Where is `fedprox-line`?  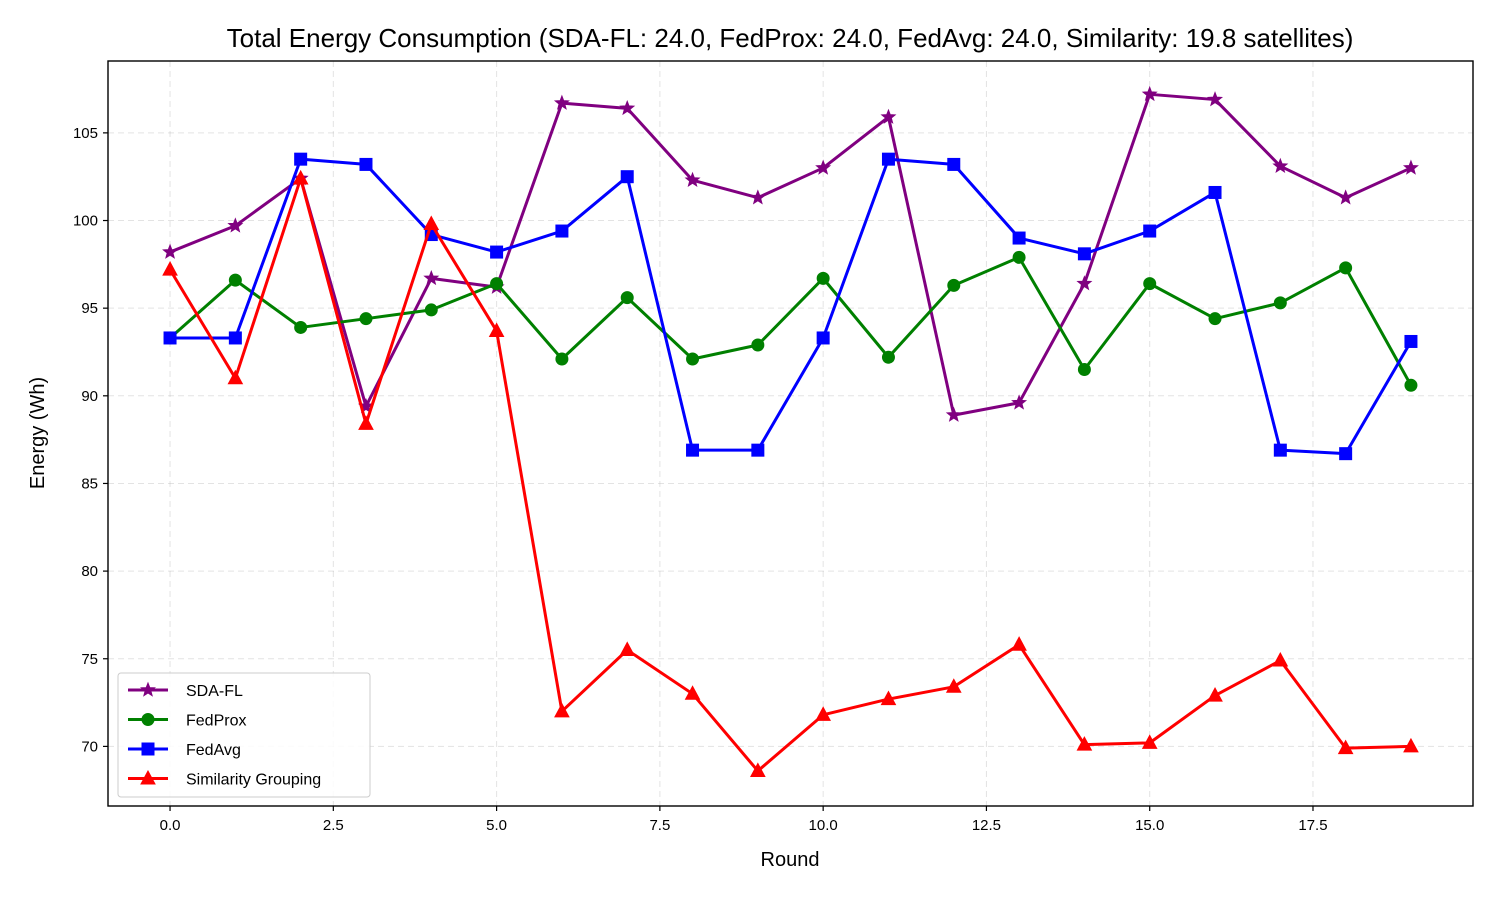
fedprox-line is located at coordinates (791, 321).